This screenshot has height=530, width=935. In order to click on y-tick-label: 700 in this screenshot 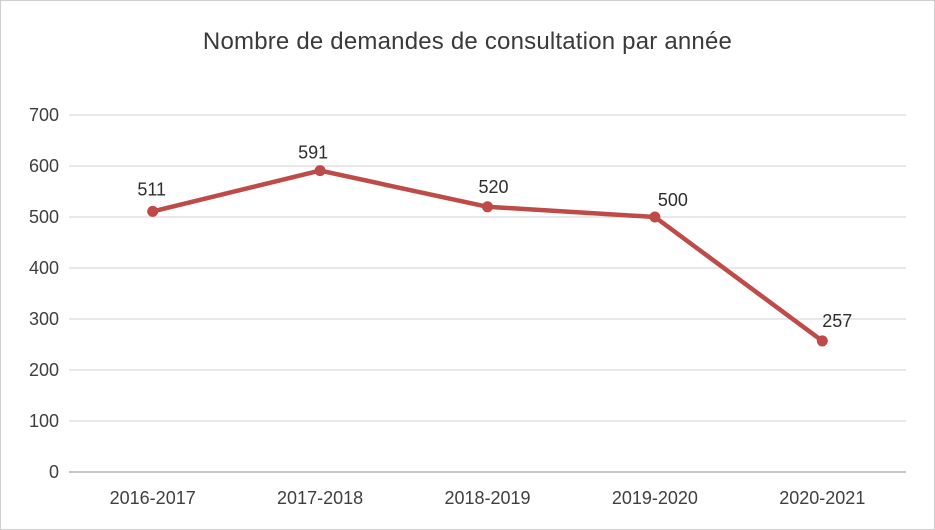, I will do `click(44, 115)`.